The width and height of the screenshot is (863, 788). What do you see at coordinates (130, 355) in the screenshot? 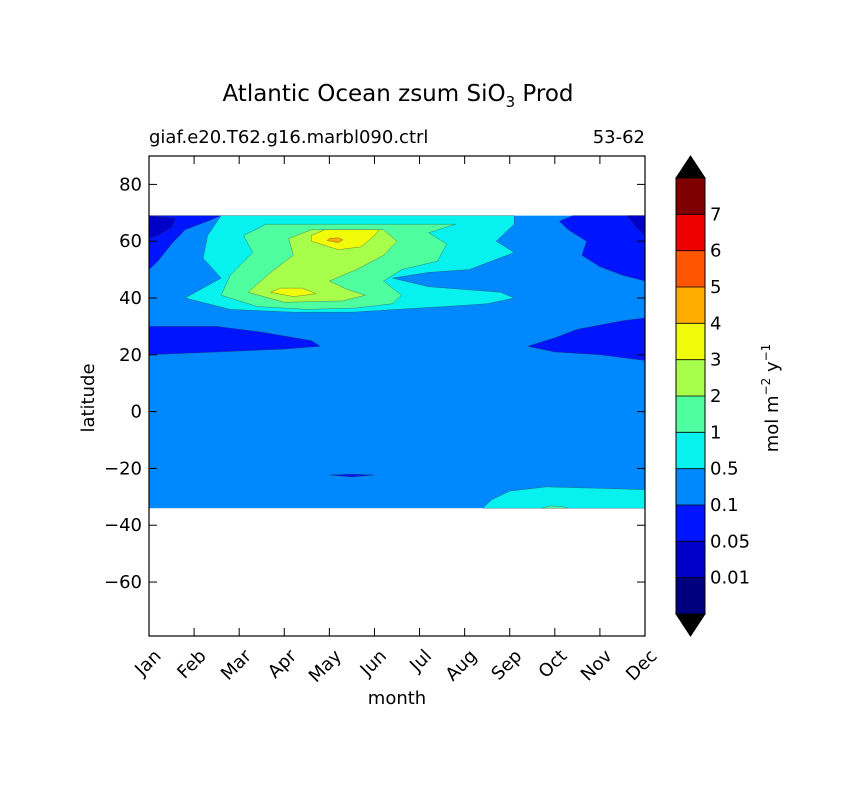
I see `y-tick-label: 20` at bounding box center [130, 355].